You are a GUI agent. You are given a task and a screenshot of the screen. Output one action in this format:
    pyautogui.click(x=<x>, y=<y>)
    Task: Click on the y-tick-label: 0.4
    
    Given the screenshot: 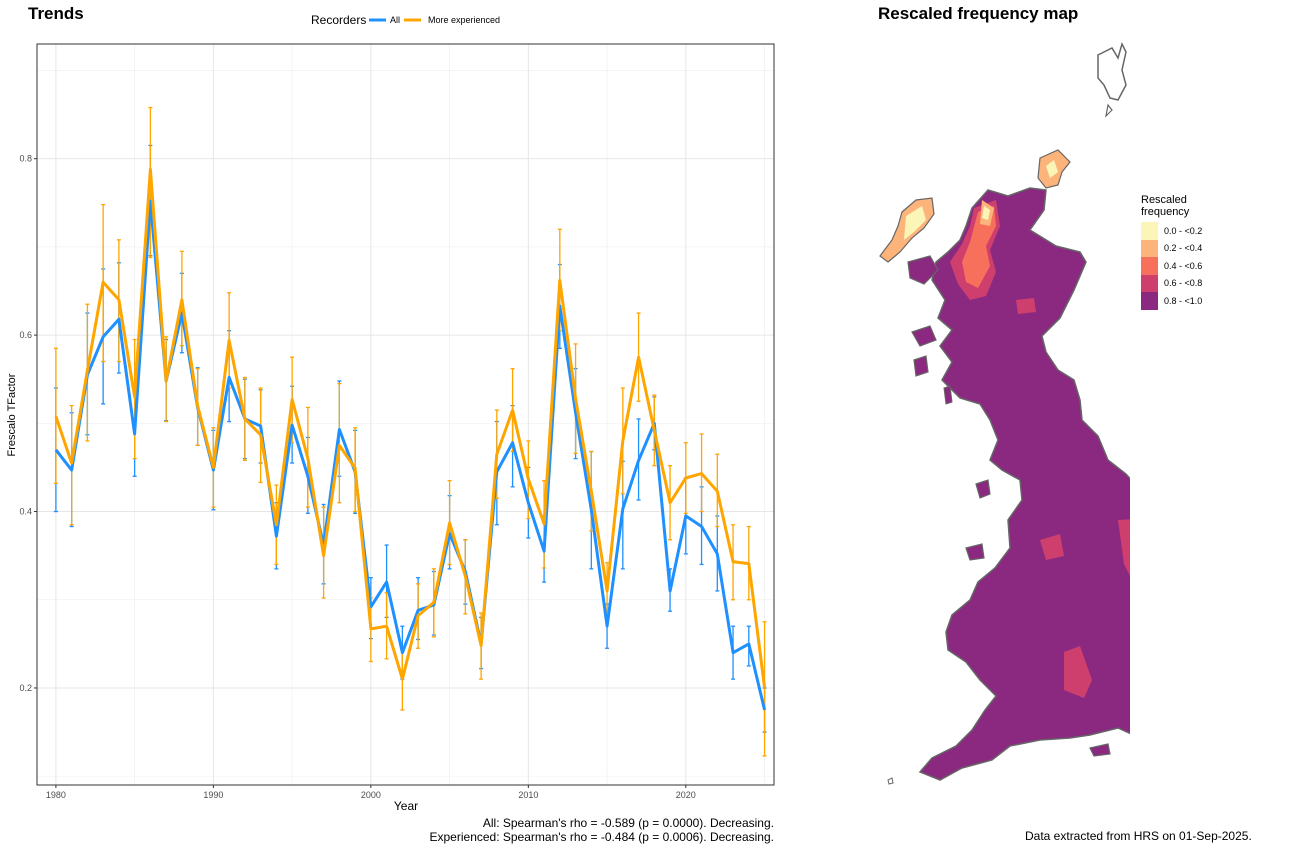 What is the action you would take?
    pyautogui.click(x=25, y=512)
    